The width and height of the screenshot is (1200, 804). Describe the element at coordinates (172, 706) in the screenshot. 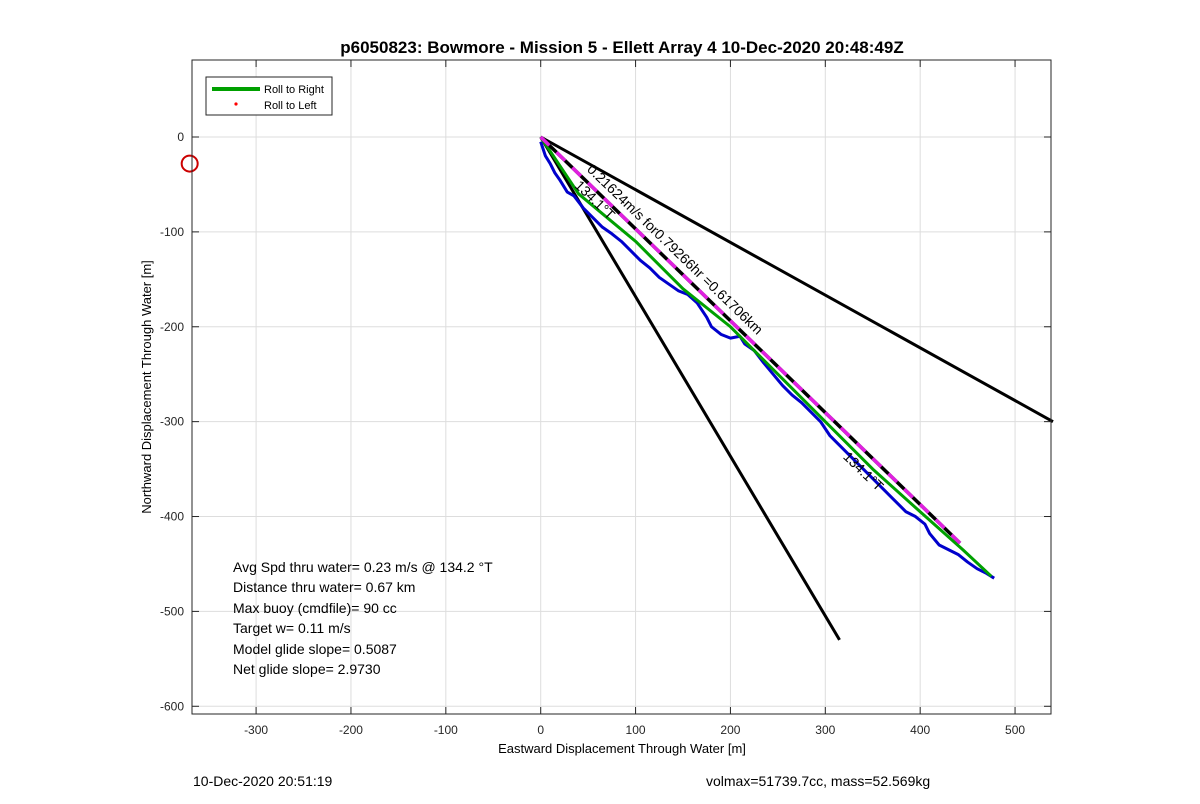

I see `y-tick-label: -600` at that location.